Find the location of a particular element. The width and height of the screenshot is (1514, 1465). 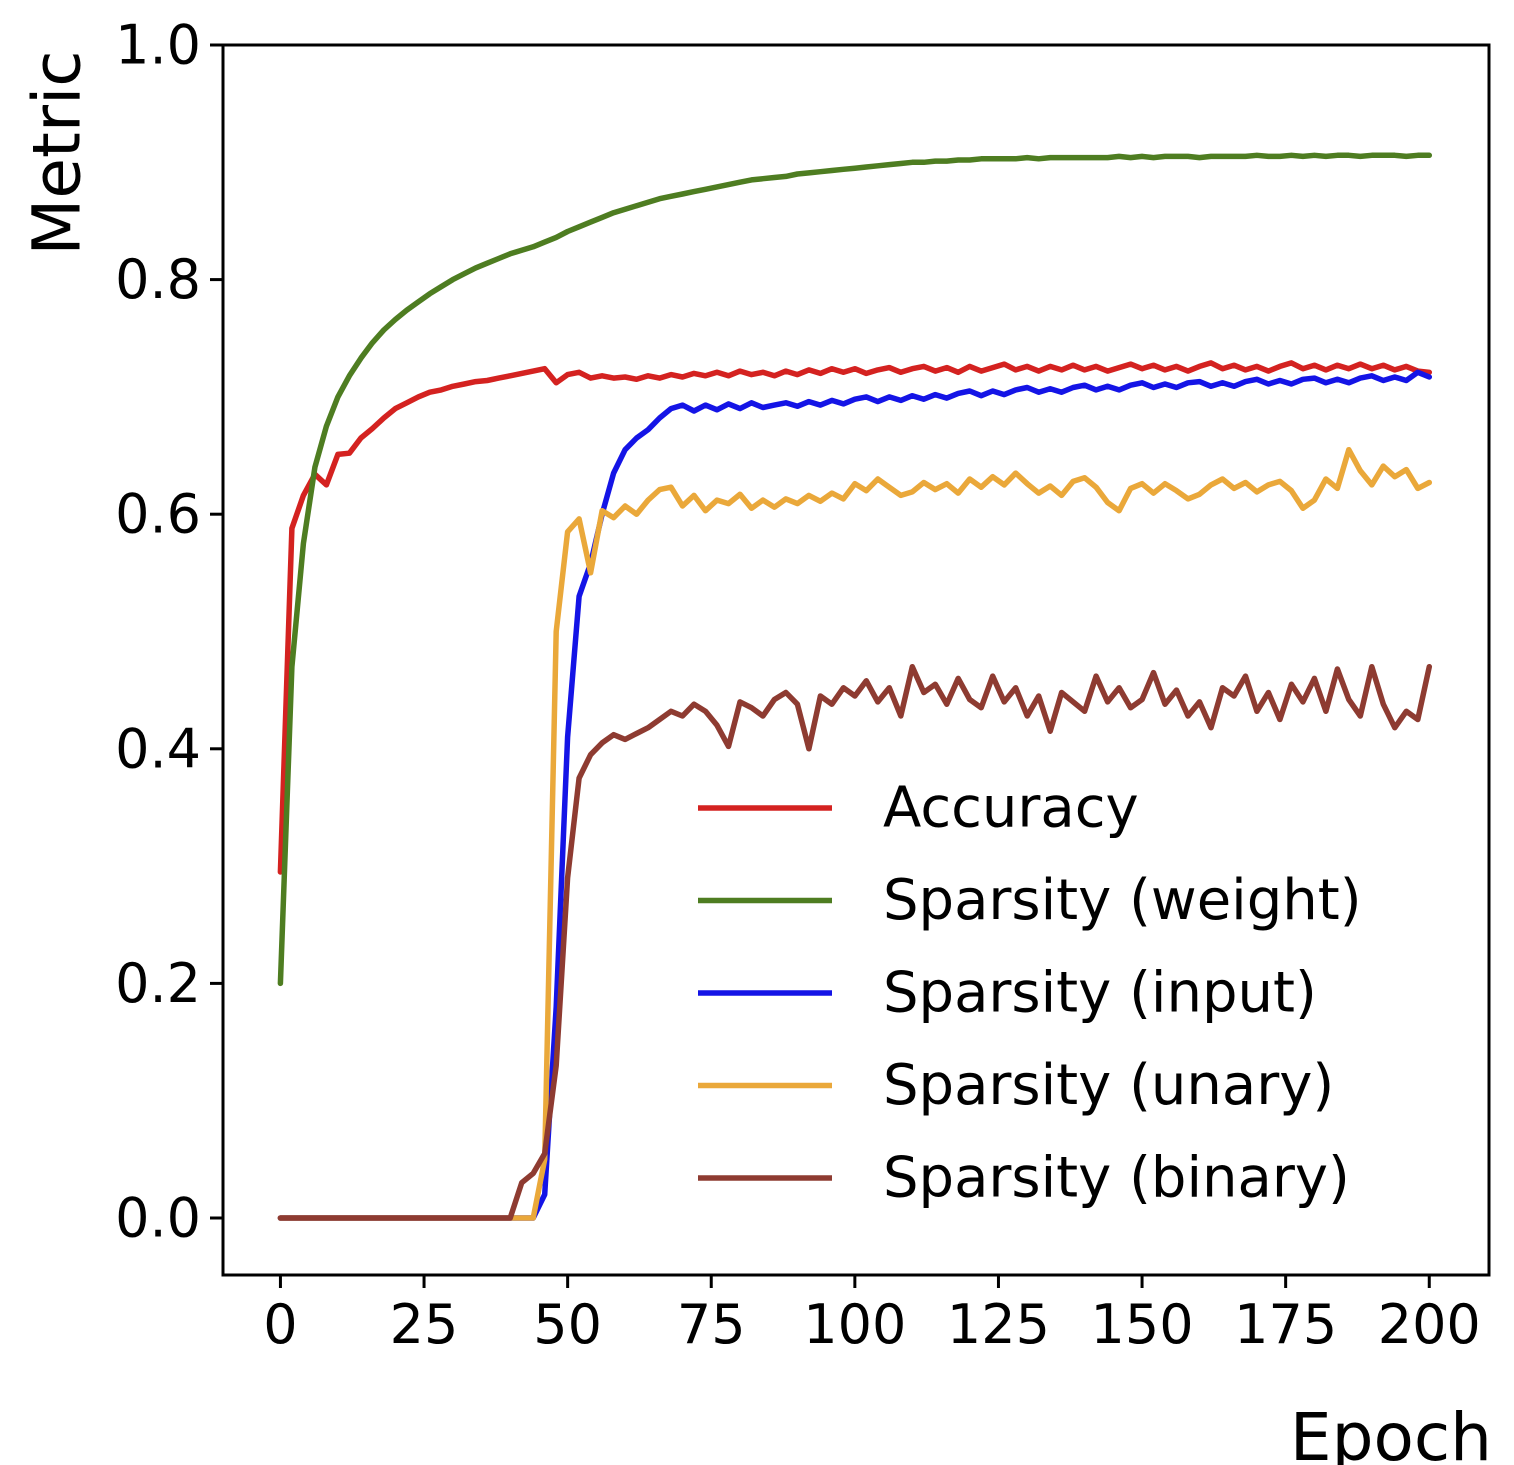

legend-label: Sparsity (binary) is located at coordinates (1116, 1178).